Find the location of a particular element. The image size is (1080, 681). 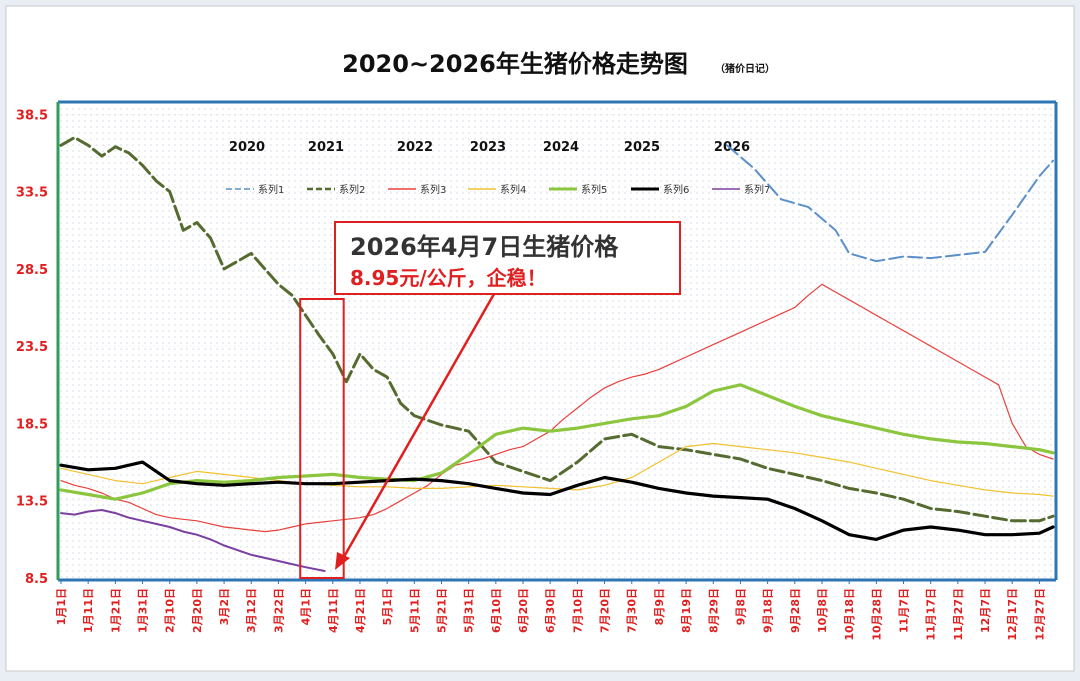

x-tick-label: 7月20日 is located at coordinates (605, 610).